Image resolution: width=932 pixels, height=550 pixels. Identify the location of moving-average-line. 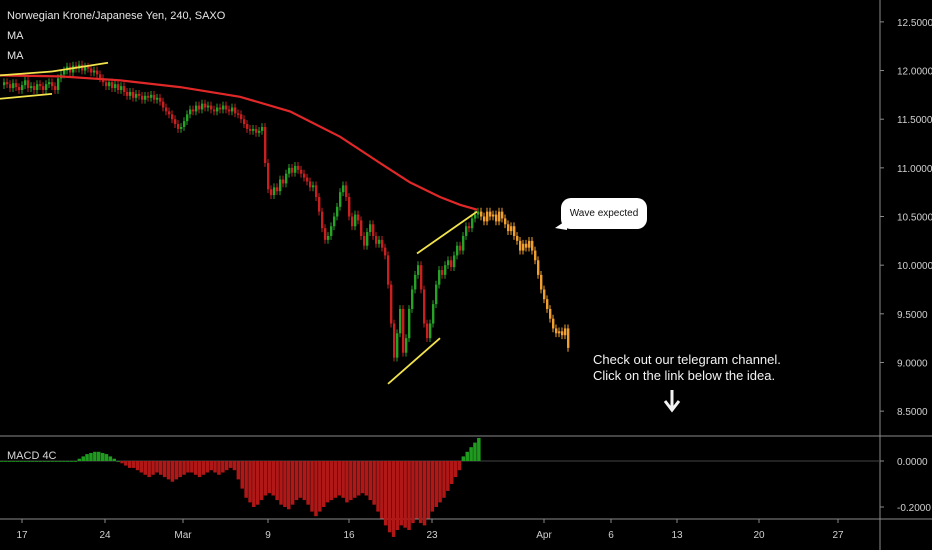
(239, 142).